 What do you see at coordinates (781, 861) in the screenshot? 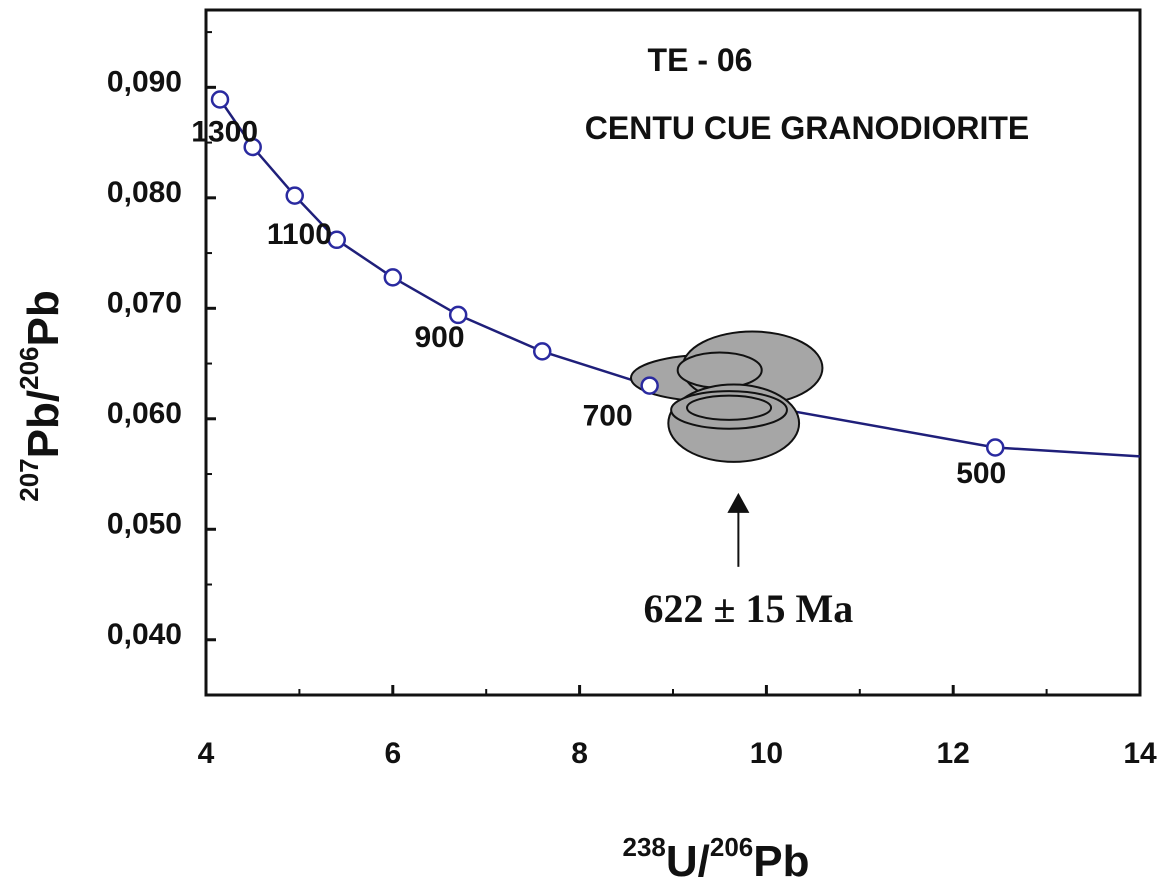
I see `x-axis-title-base2: Pb` at bounding box center [781, 861].